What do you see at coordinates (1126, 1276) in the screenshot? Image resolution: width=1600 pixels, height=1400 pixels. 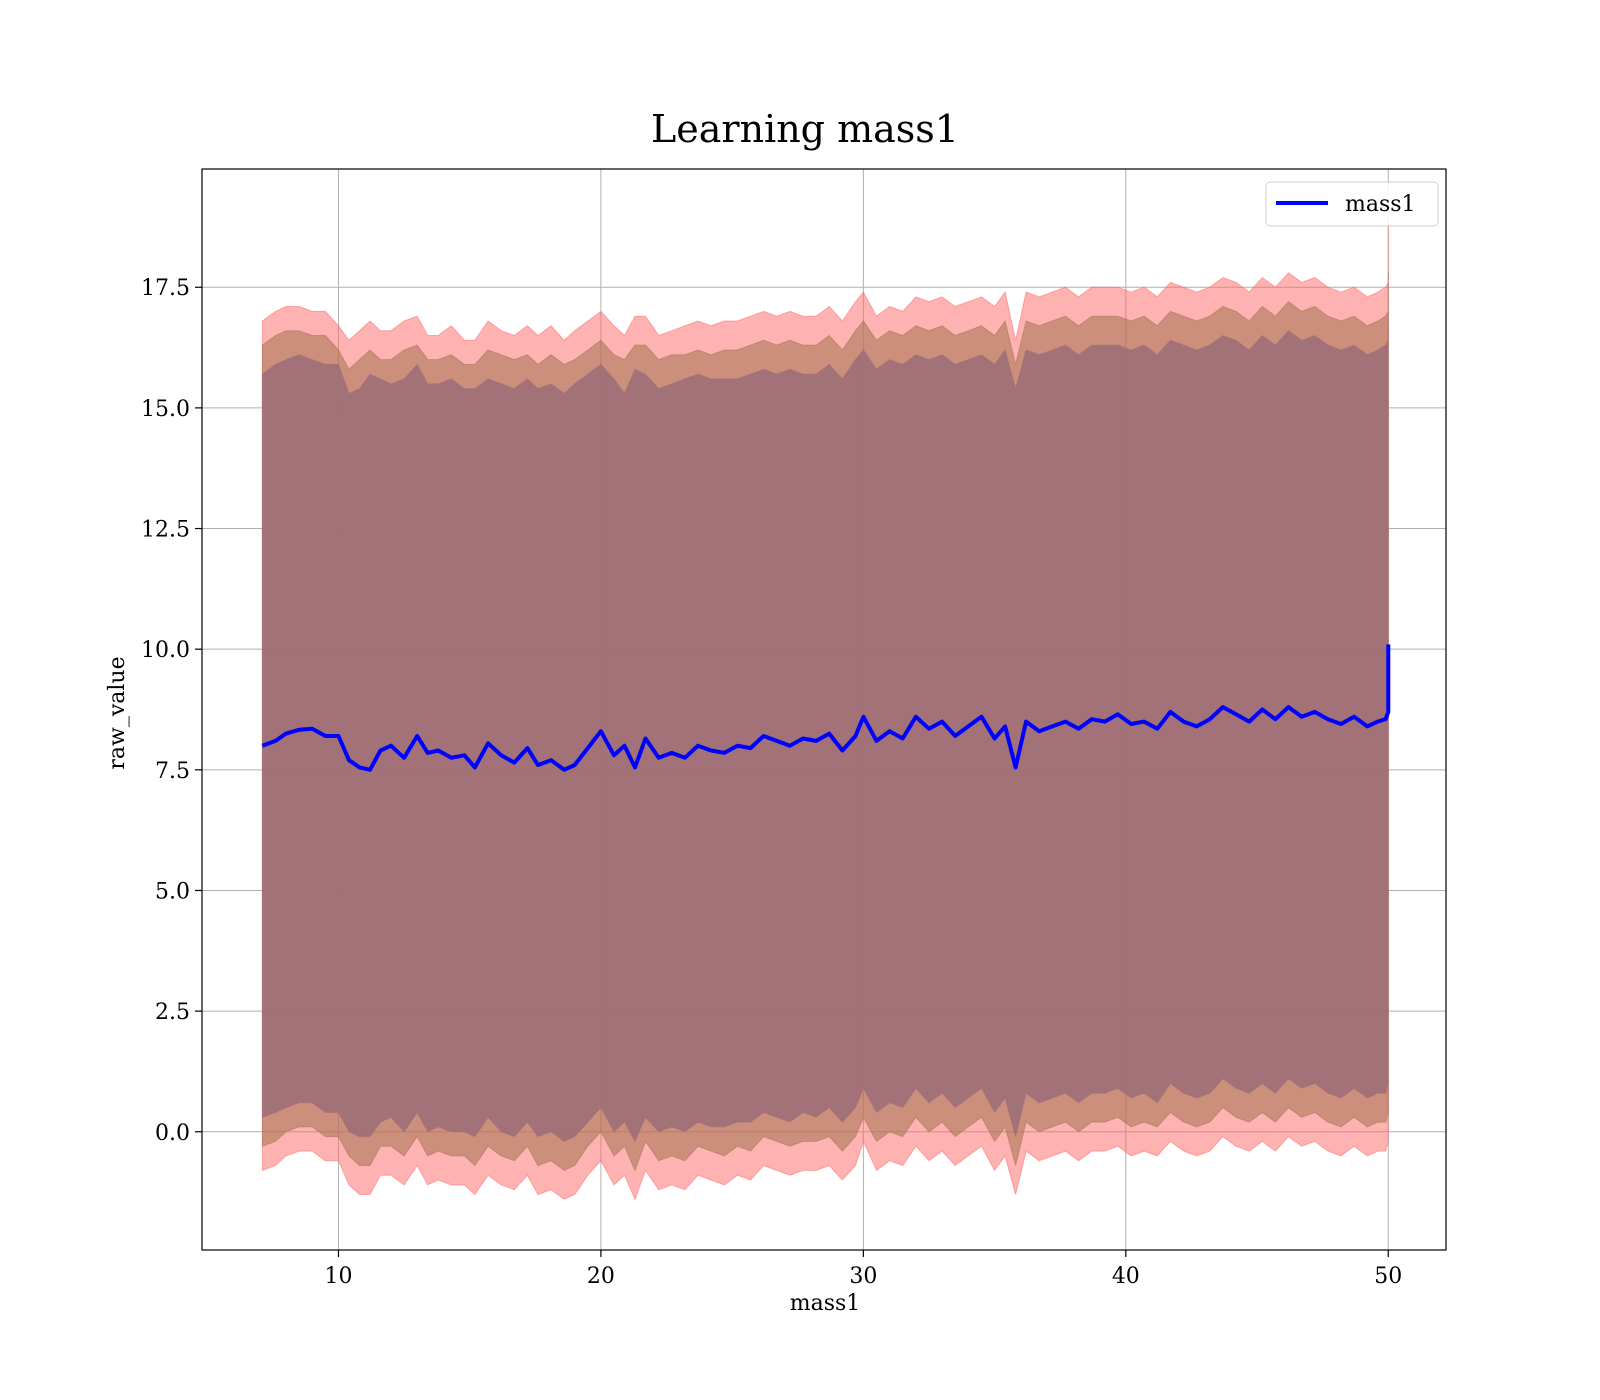 I see `x-tick-label: 40` at bounding box center [1126, 1276].